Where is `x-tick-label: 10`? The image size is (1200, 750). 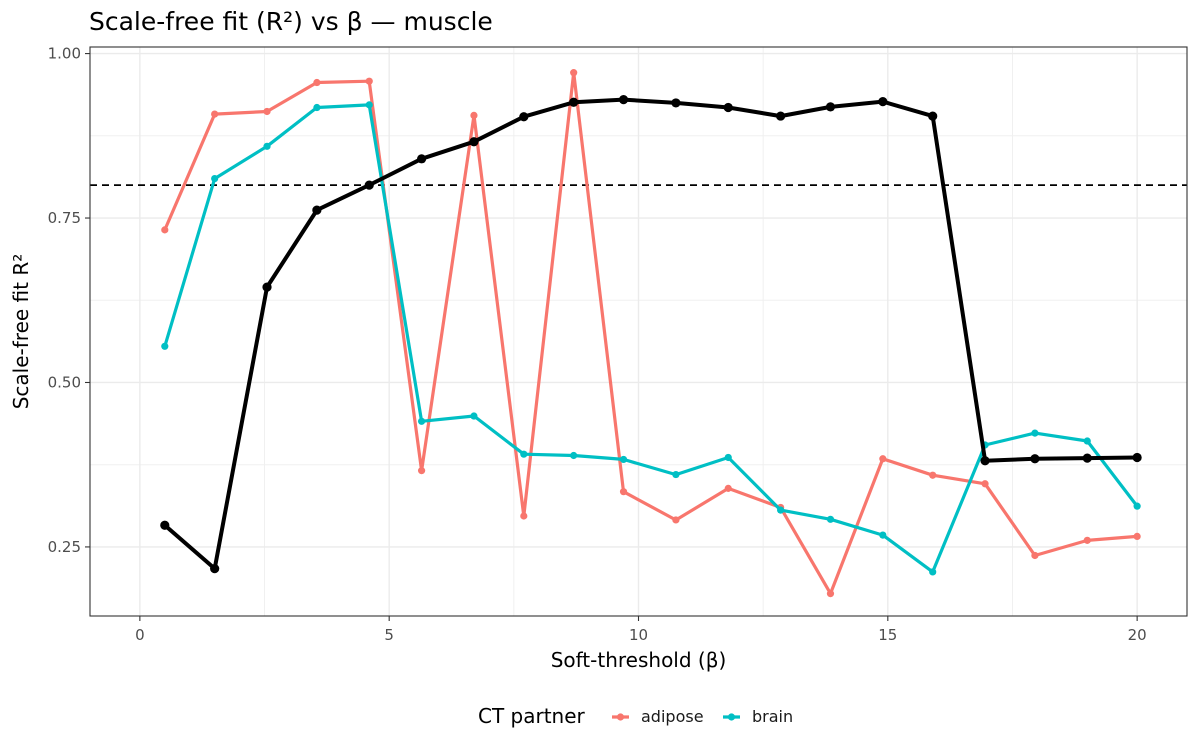 x-tick-label: 10 is located at coordinates (638, 635).